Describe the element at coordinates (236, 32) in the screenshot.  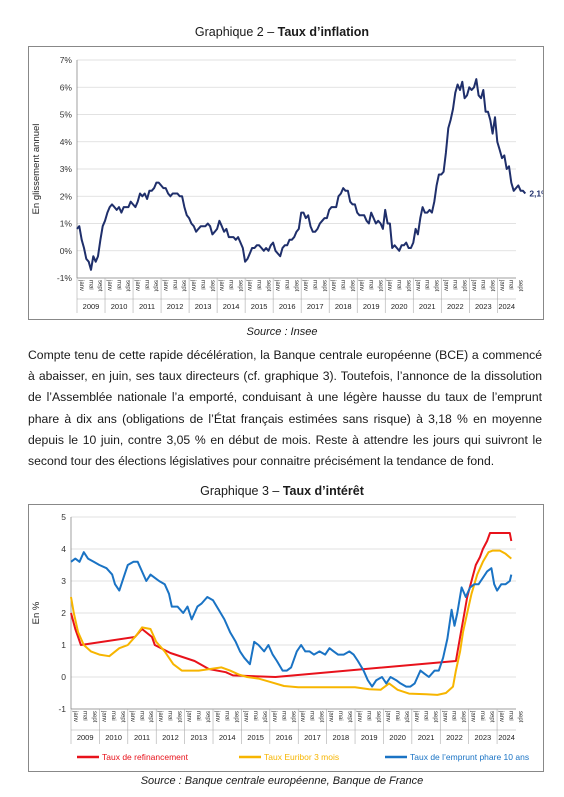
I see `chart2-caption-prefix: Graphique 2 –` at that location.